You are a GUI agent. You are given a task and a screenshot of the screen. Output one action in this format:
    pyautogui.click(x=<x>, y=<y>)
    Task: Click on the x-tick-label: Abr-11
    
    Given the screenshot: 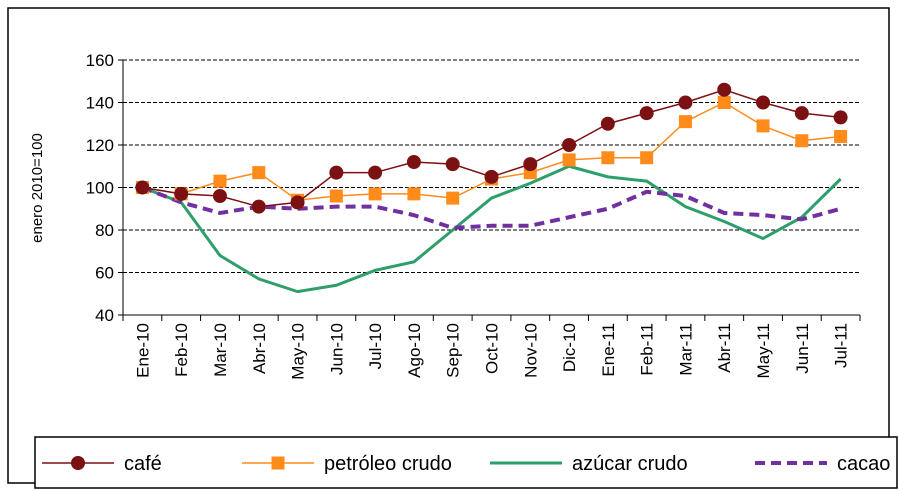 What is the action you would take?
    pyautogui.click(x=724, y=348)
    